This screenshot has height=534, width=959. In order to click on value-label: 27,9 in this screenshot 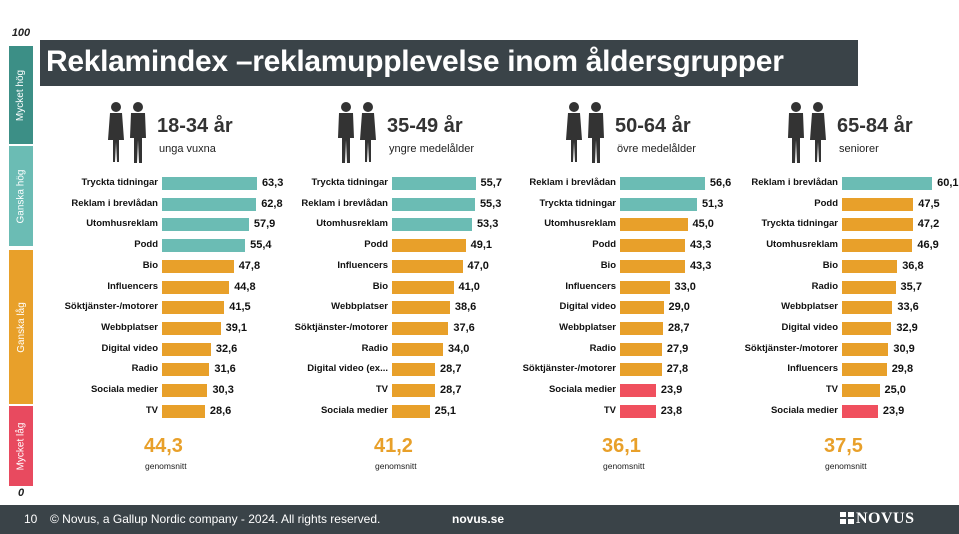, I will do `click(677, 348)`.